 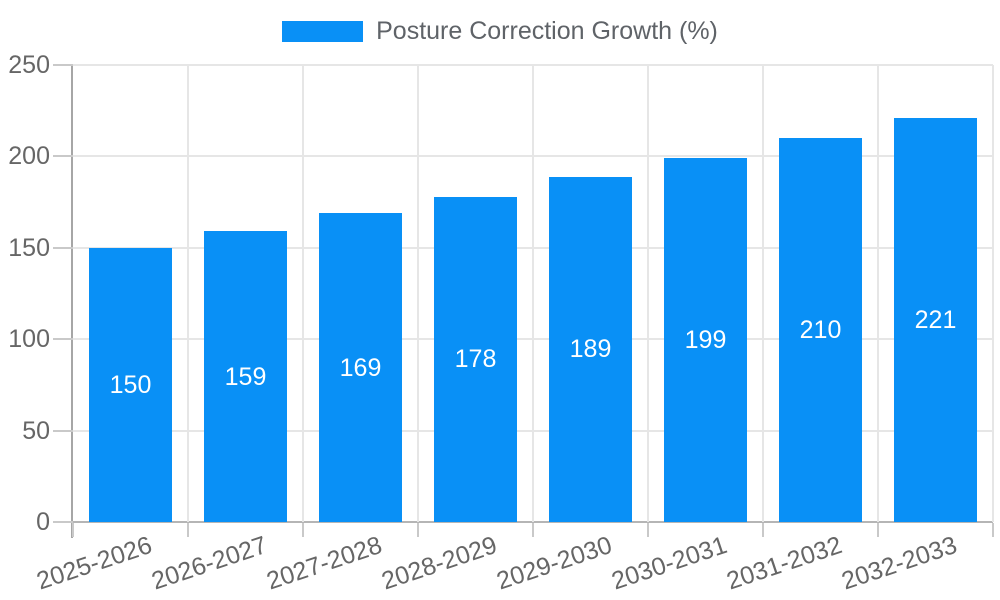 What do you see at coordinates (784, 563) in the screenshot?
I see `x-axis-category-label: 2031-2032` at bounding box center [784, 563].